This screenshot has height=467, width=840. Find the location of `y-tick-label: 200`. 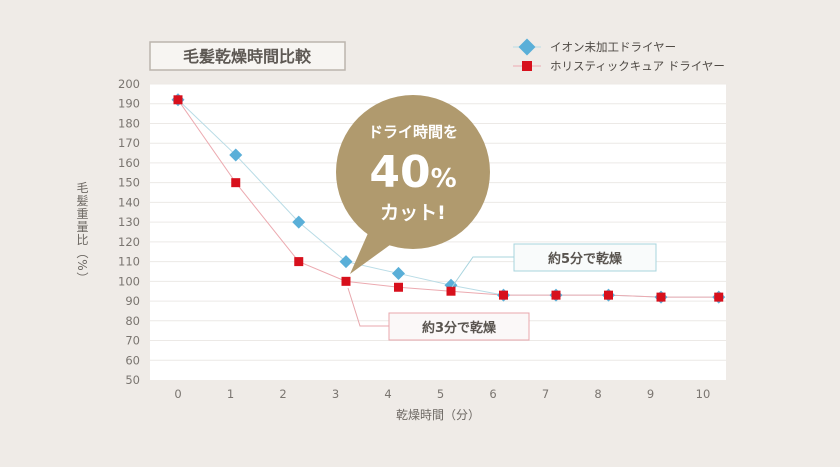

y-tick-label: 200 is located at coordinates (129, 84).